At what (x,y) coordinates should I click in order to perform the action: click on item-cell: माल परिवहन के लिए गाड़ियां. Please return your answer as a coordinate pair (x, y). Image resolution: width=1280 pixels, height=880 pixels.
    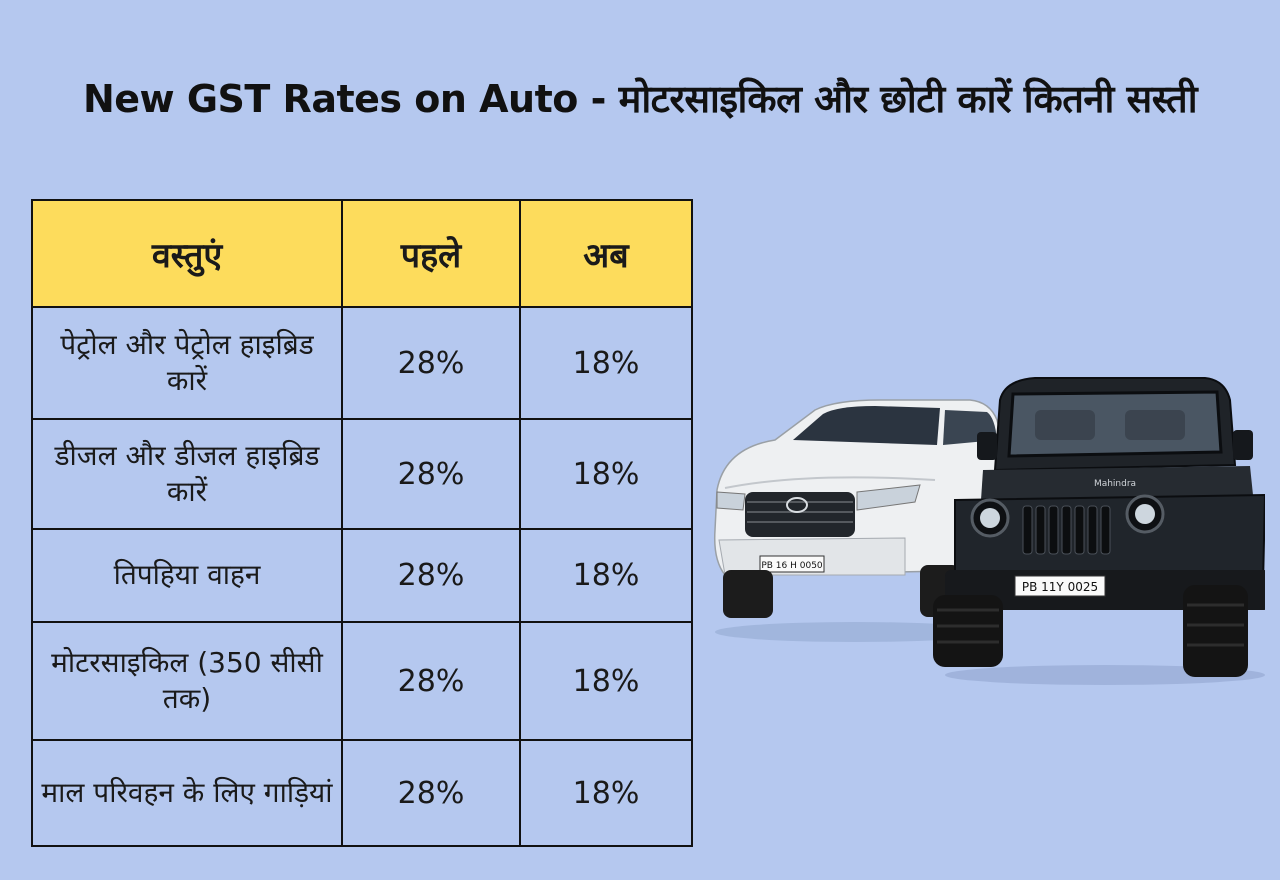
    Looking at the image, I should click on (187, 793).